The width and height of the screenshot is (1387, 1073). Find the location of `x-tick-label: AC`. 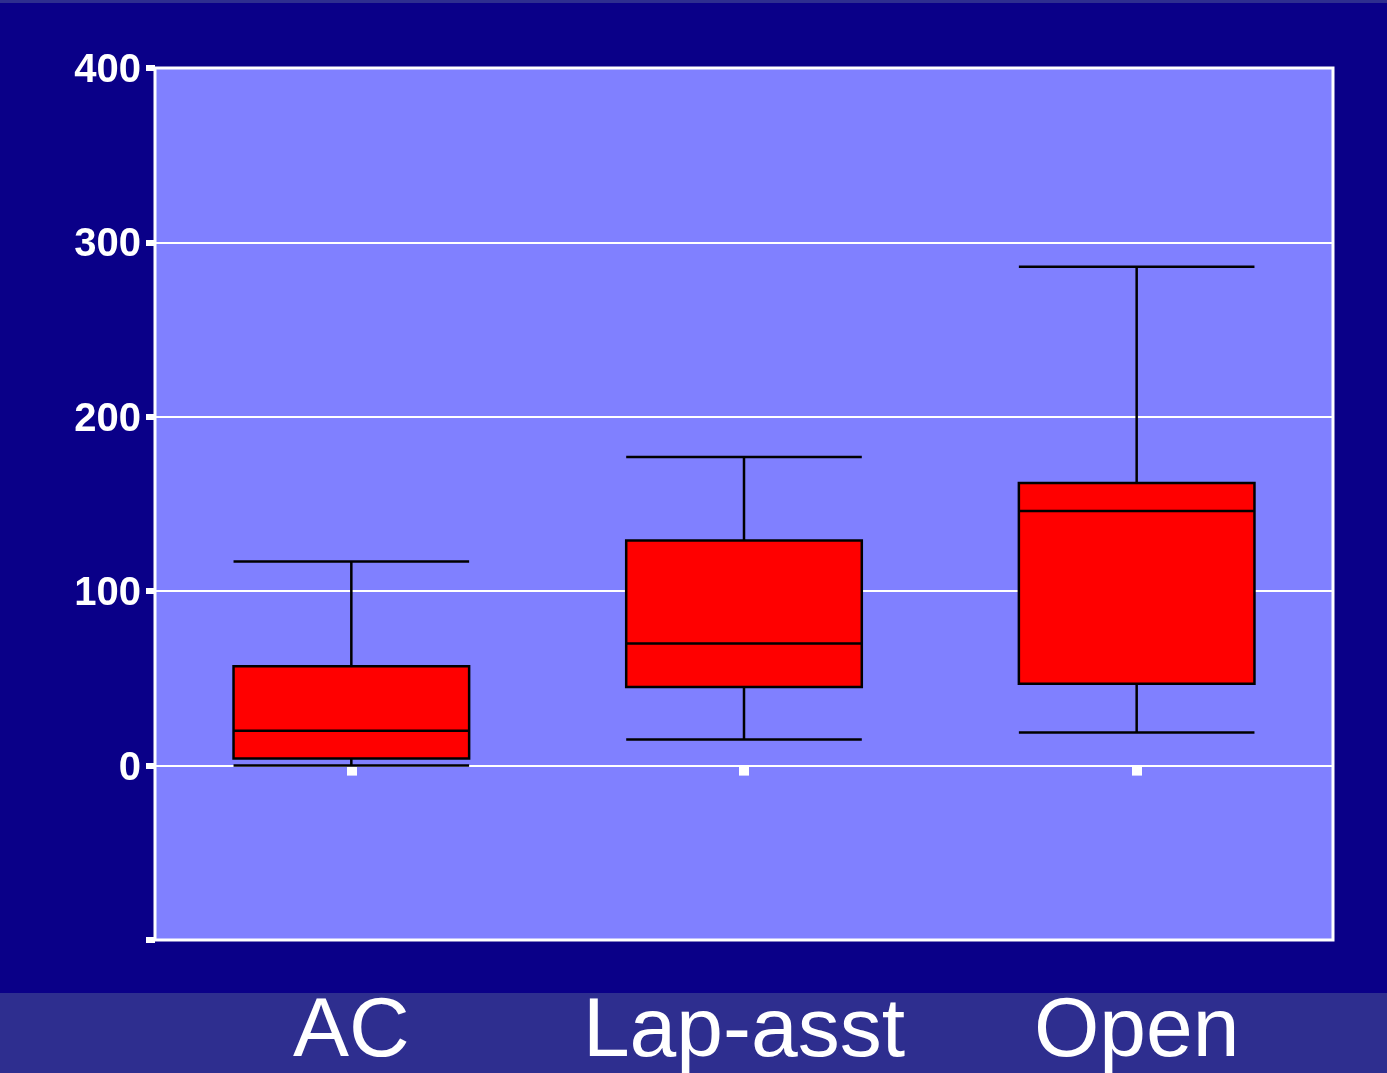

x-tick-label: AC is located at coordinates (351, 1026).